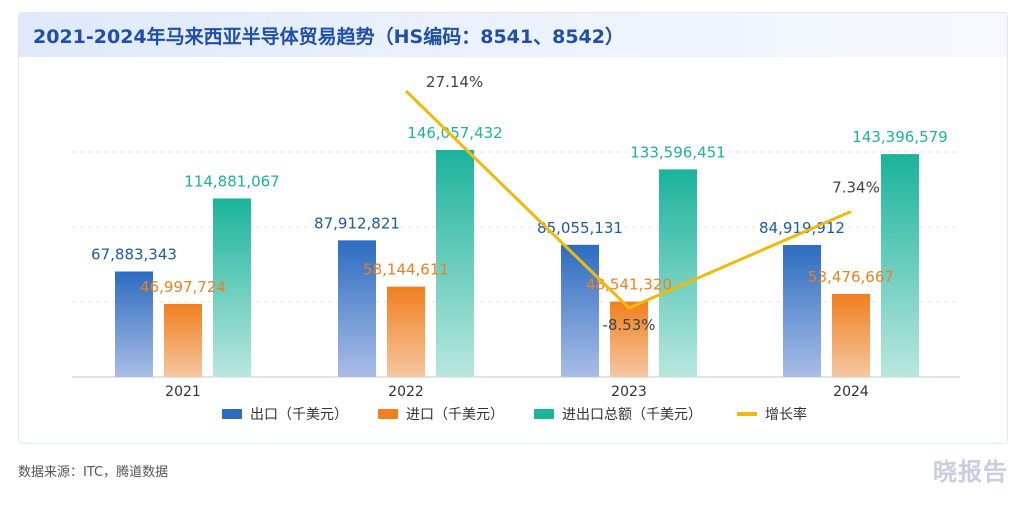 This screenshot has width=1028, height=510. What do you see at coordinates (134, 324) in the screenshot?
I see `bar-export-2021` at bounding box center [134, 324].